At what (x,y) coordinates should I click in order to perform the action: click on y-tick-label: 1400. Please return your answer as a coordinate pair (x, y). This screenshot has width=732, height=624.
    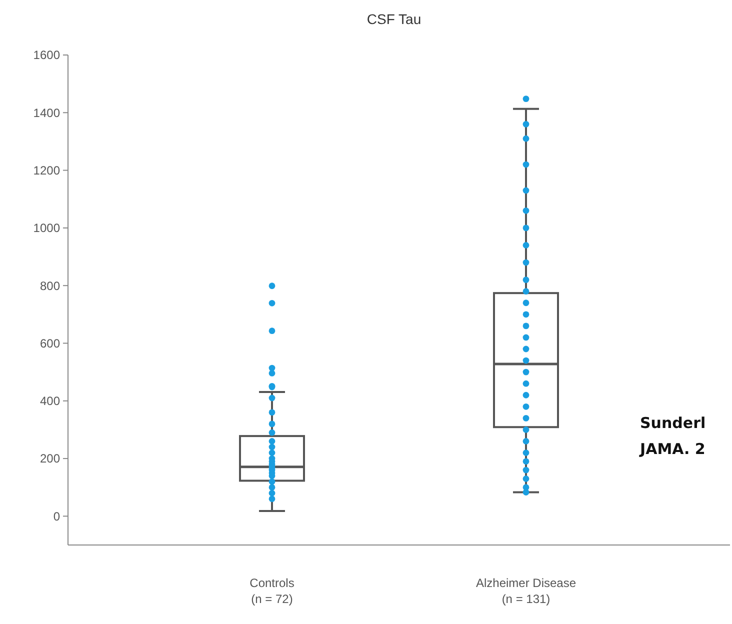
    Looking at the image, I should click on (46, 113).